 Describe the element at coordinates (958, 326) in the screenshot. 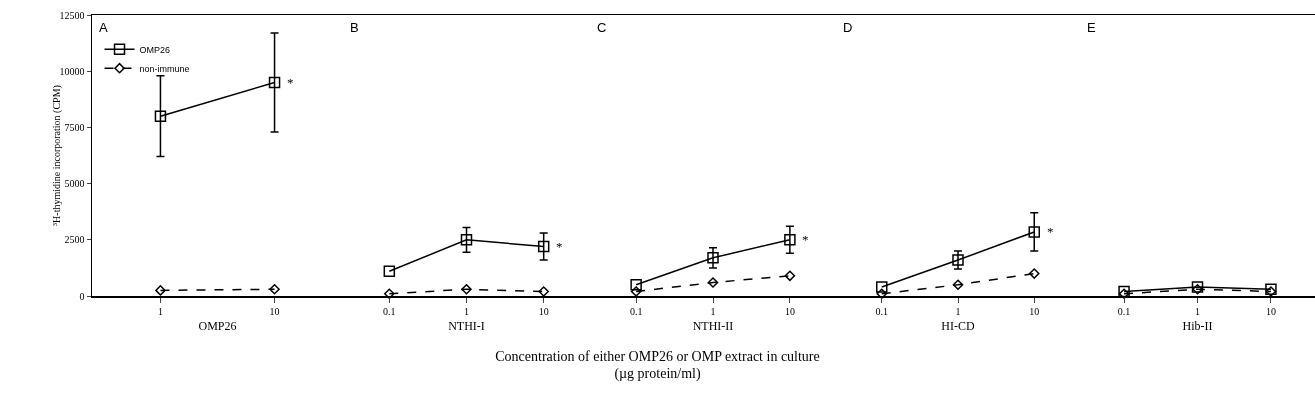

I see `x-axis-title: HI-CD` at that location.